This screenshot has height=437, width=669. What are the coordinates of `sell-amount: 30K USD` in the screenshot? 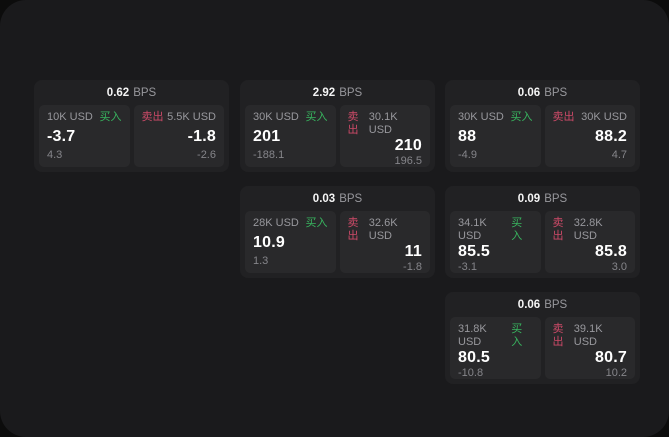 It's located at (604, 117).